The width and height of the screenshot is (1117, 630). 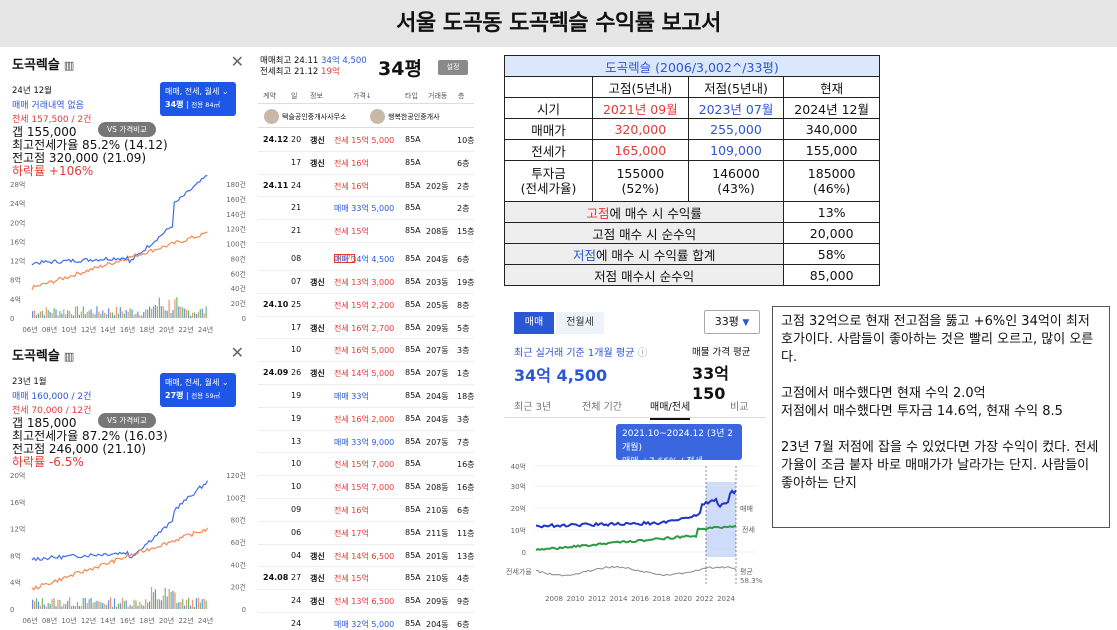 What do you see at coordinates (366, 487) in the screenshot?
I see `table-row: 10 전세 15억 7,000 85A 208동 16층` at bounding box center [366, 487].